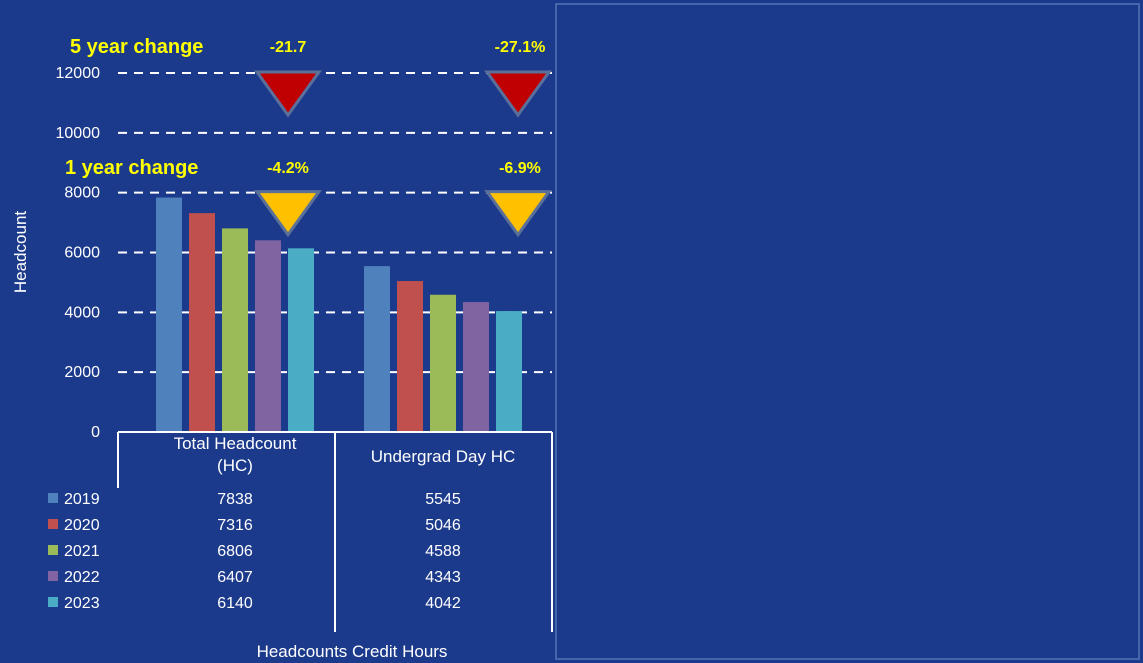 The width and height of the screenshot is (1143, 663). I want to click on y-tick-label: 12000, so click(78, 73).